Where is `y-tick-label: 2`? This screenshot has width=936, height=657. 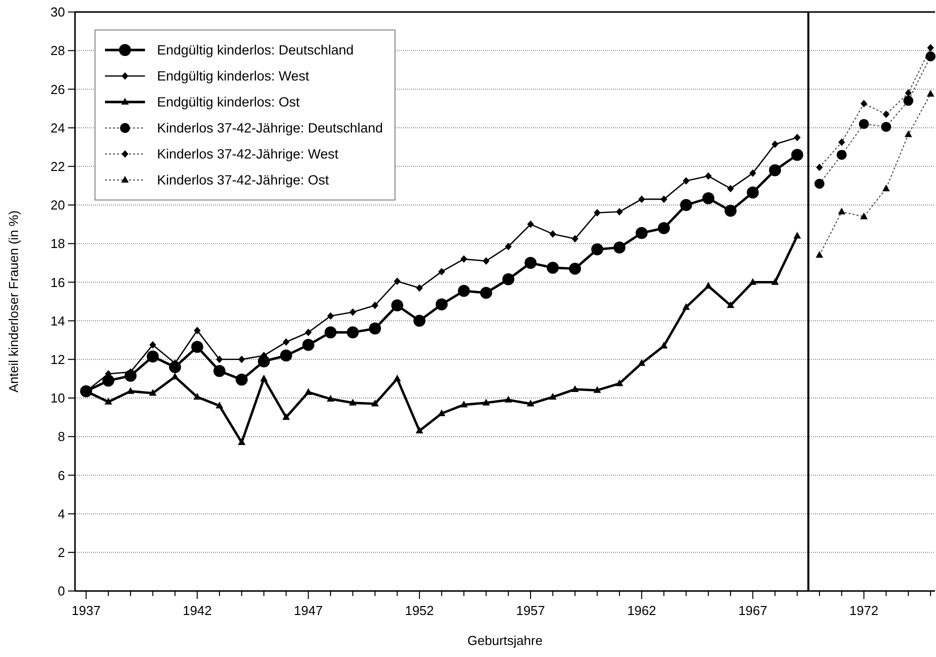 y-tick-label: 2 is located at coordinates (61, 552).